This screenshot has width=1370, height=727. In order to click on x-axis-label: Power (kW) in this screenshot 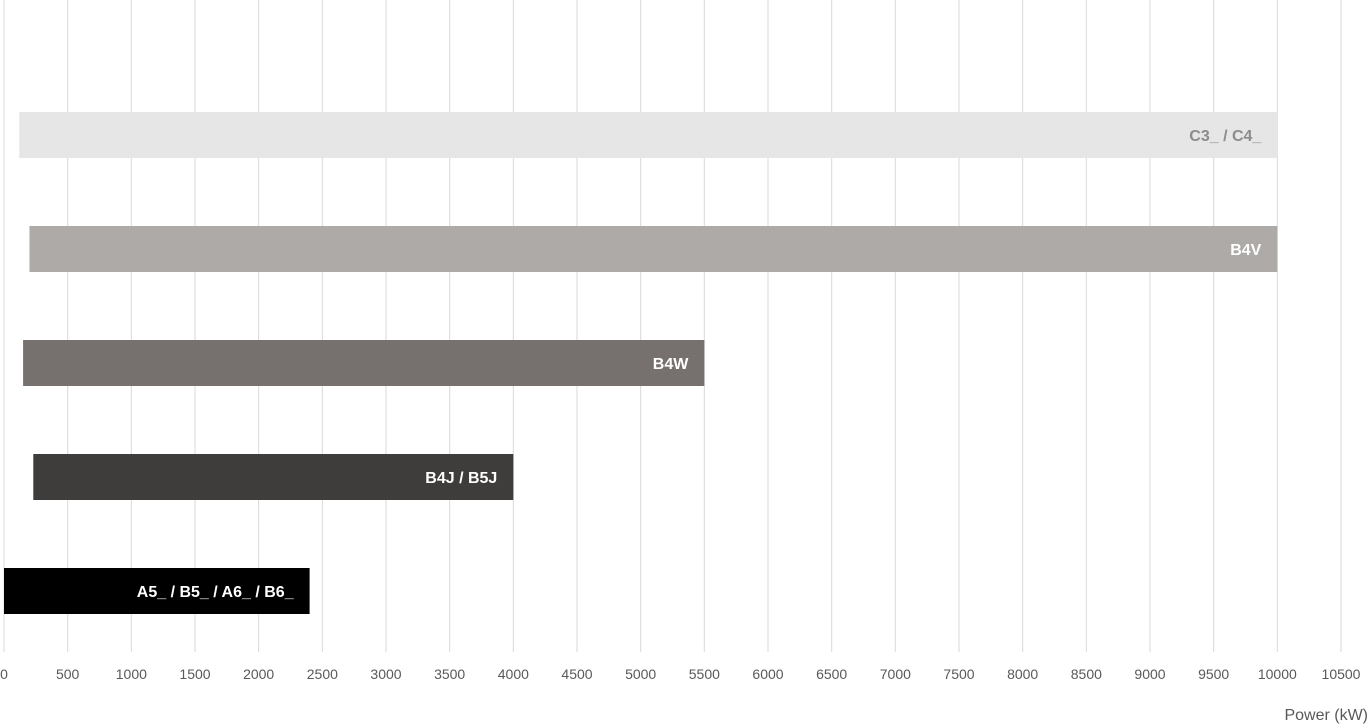, I will do `click(1326, 715)`.